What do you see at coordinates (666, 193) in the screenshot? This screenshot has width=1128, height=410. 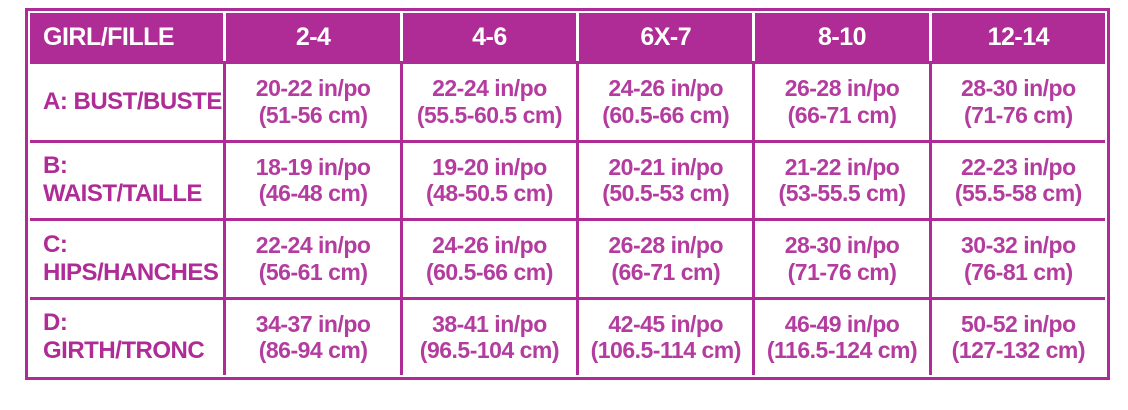 I see `measurement-cm: (50.5-53 cm)` at bounding box center [666, 193].